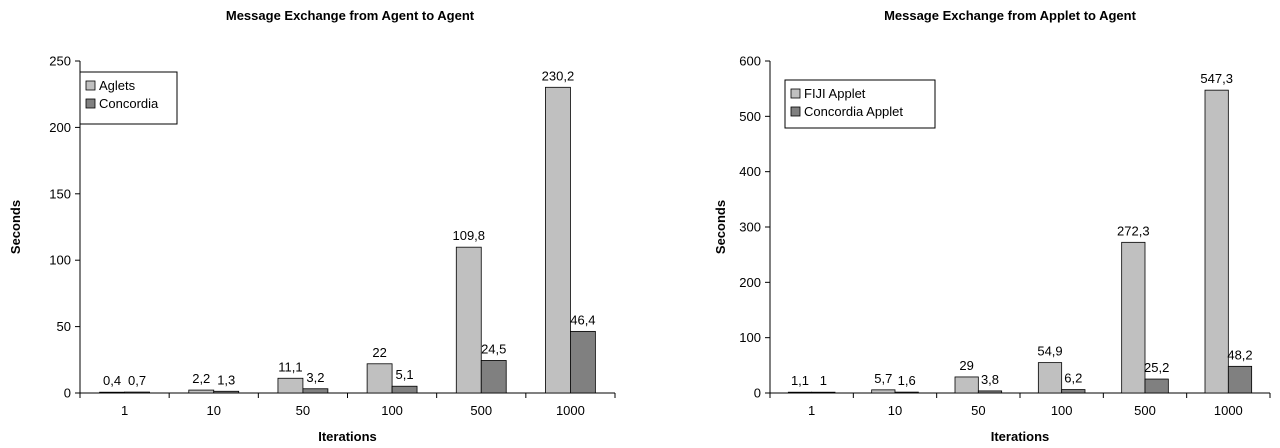 The height and width of the screenshot is (448, 1280). Describe the element at coordinates (493, 348) in the screenshot. I see `data-label: 24,5` at that location.